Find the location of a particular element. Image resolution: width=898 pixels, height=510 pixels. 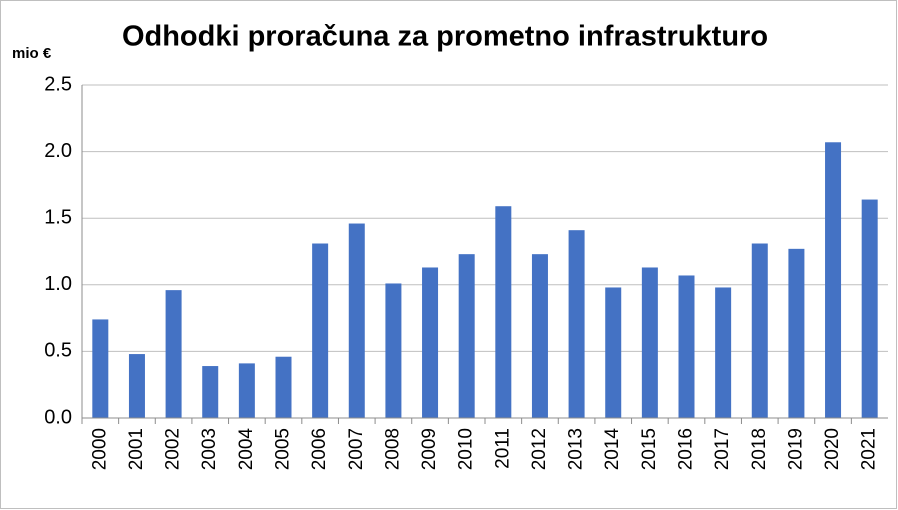

x-tick-label: 2018 is located at coordinates (759, 449).